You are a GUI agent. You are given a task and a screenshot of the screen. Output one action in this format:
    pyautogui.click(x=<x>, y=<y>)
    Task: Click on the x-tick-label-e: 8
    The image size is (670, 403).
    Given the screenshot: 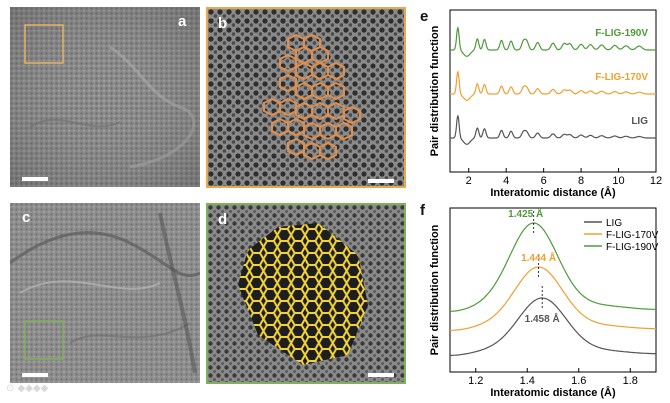 What is the action you would take?
    pyautogui.click(x=581, y=181)
    